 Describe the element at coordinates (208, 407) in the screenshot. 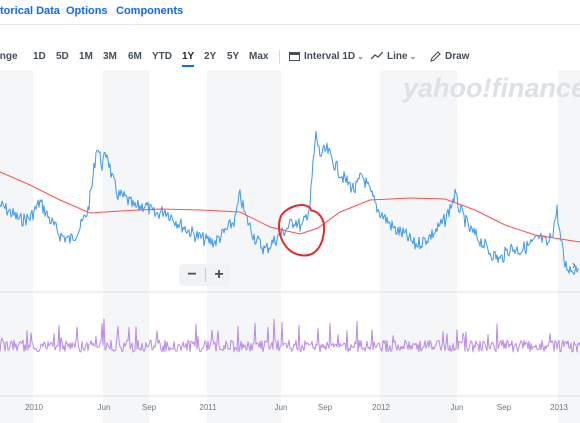

I see `x-tick-label: 2011` at that location.